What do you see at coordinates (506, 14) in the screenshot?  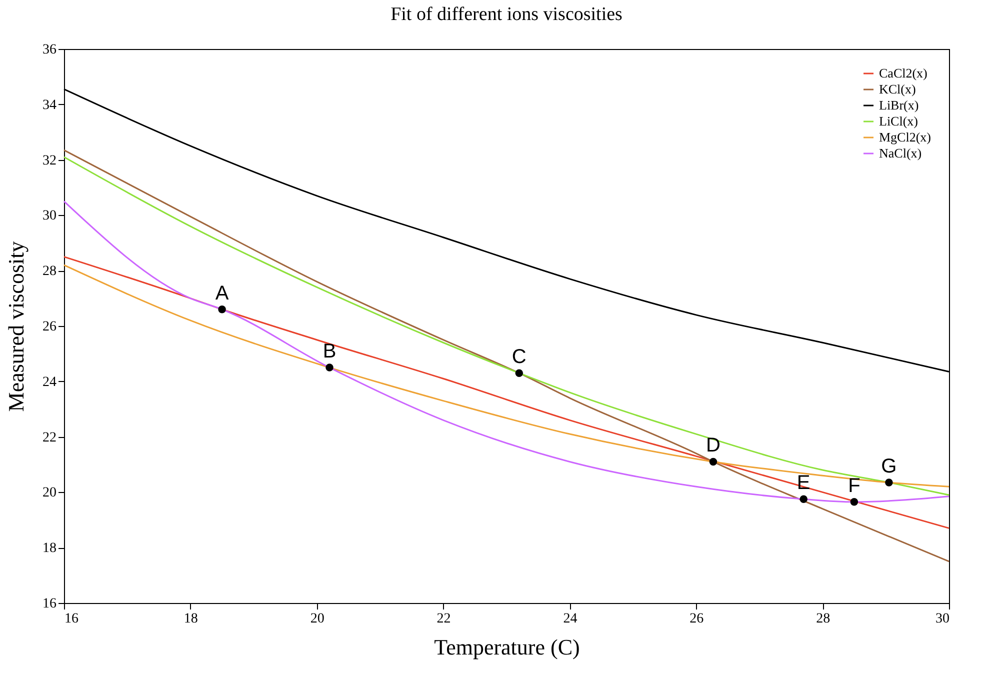 I see `chart-title: Fit of different ions viscosities` at bounding box center [506, 14].